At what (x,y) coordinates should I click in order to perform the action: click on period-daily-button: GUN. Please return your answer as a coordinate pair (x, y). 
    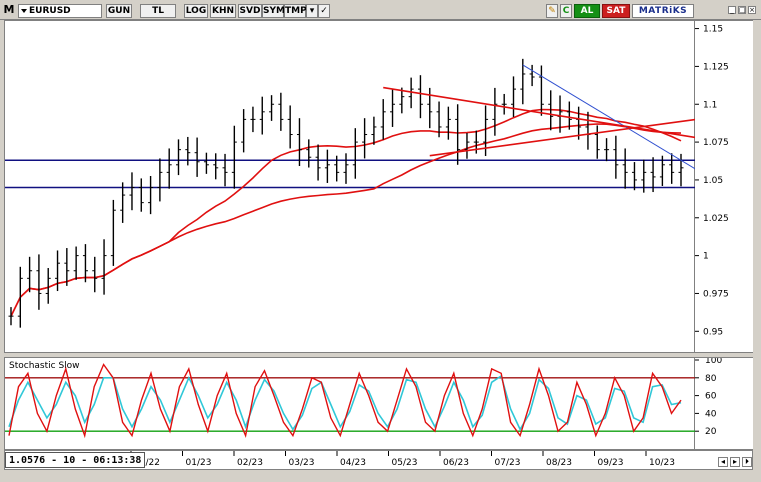
    Looking at the image, I should click on (119, 11).